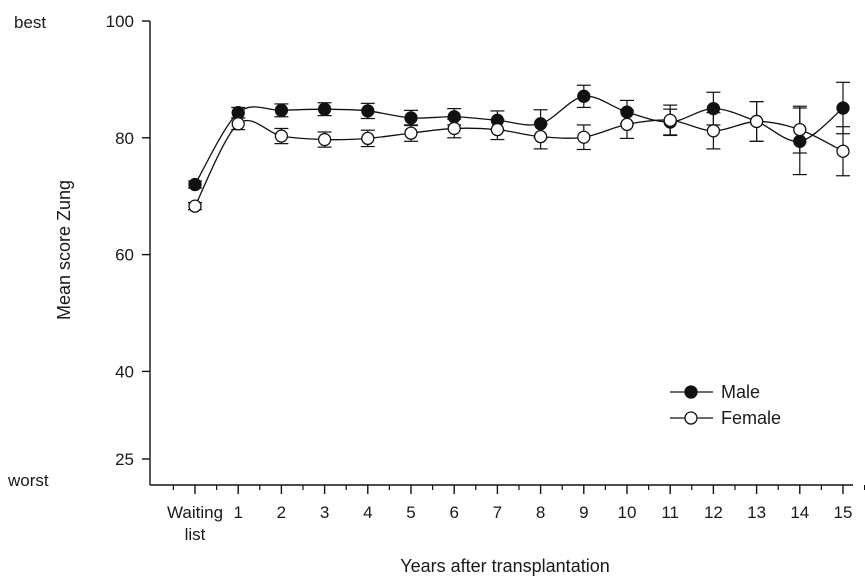 This screenshot has width=865, height=576. I want to click on x-tick-label: 3, so click(324, 512).